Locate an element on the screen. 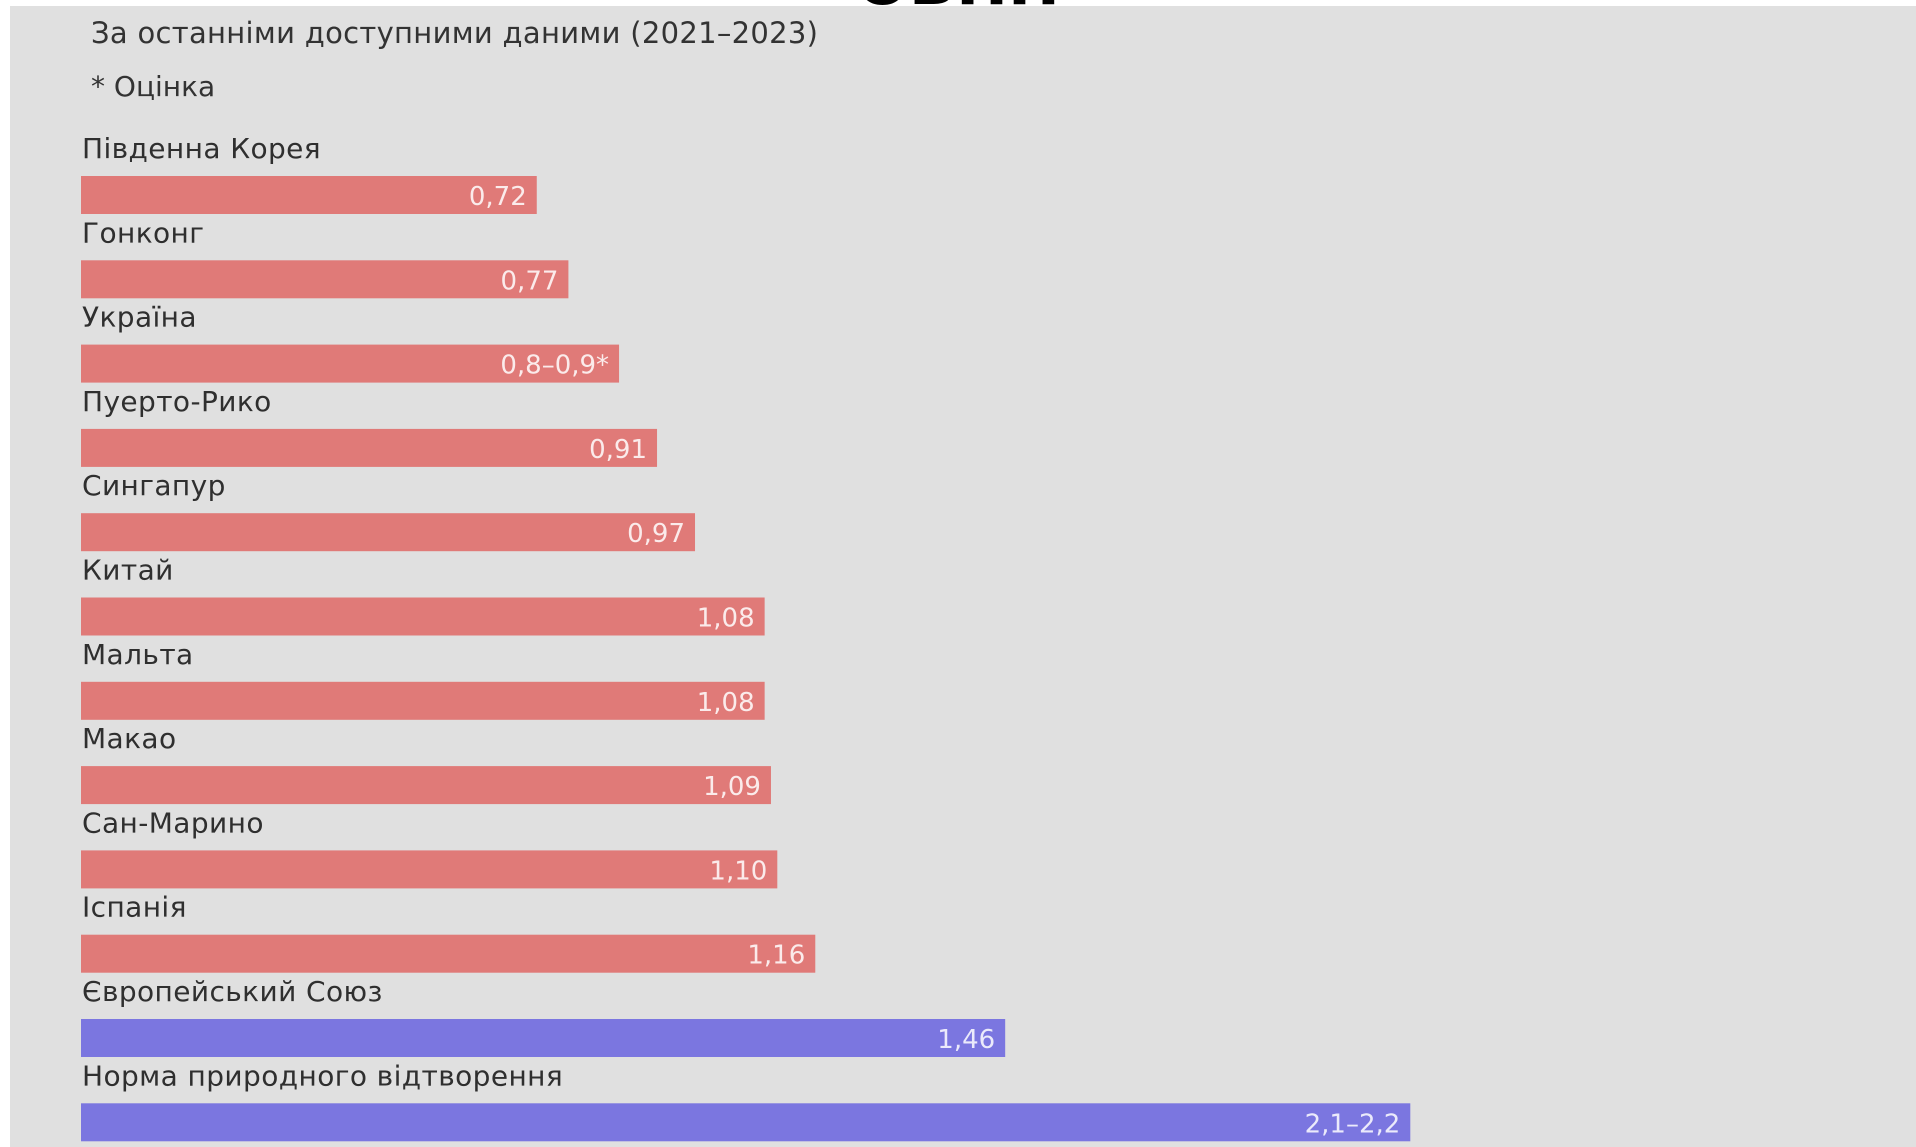 The width and height of the screenshot is (1916, 1147). value-label: 0,72 is located at coordinates (498, 197).